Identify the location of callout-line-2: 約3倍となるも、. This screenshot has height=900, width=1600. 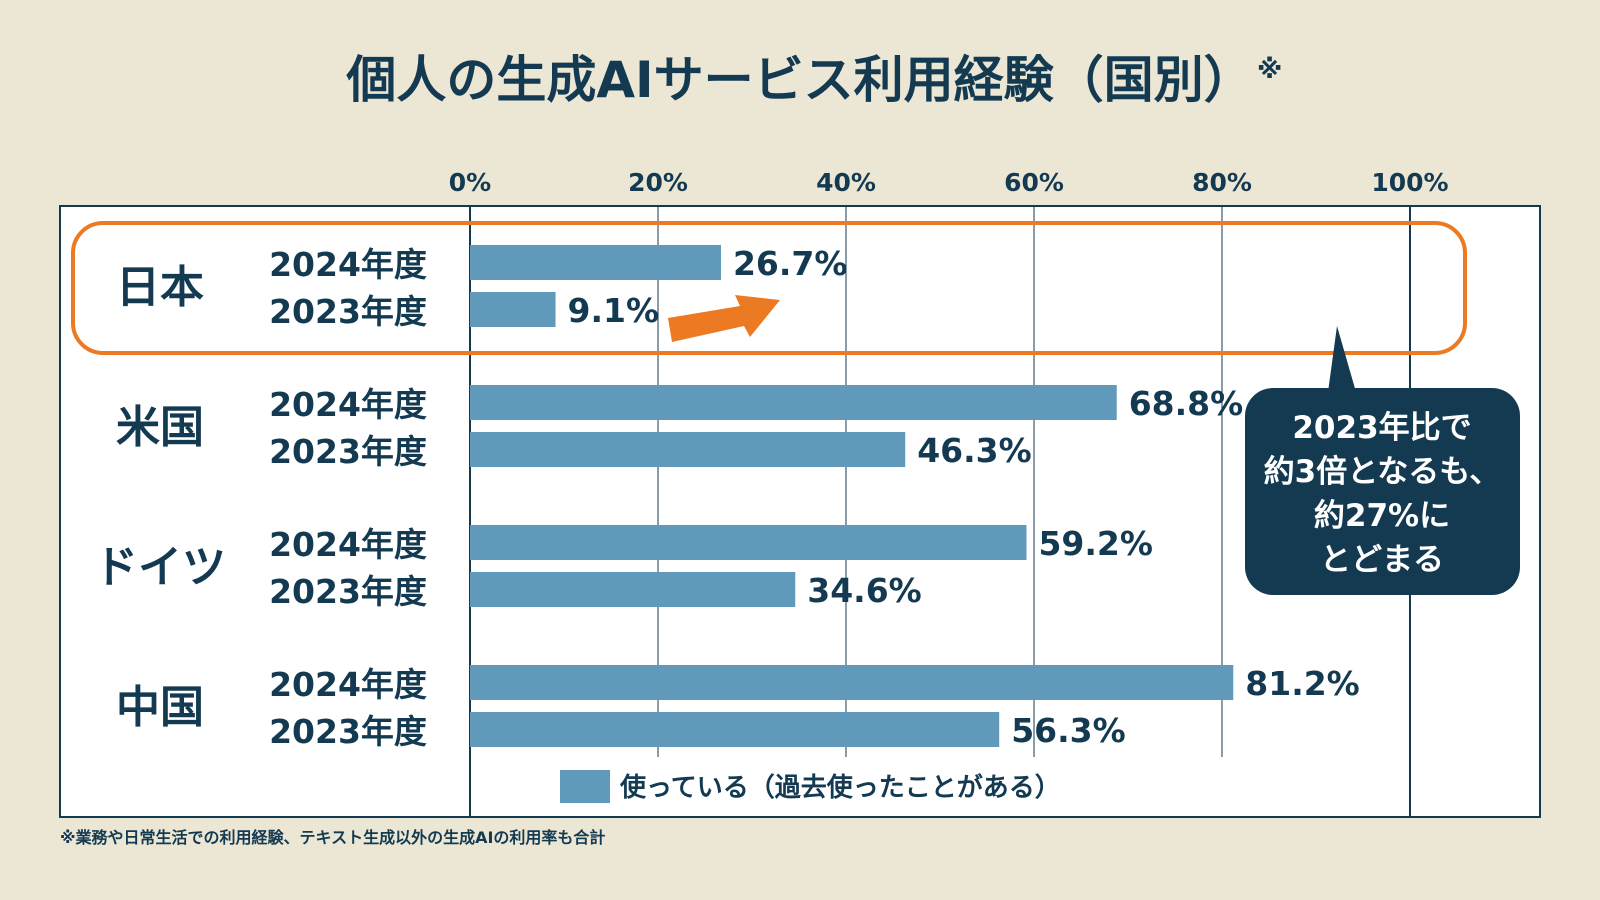
(1382, 472).